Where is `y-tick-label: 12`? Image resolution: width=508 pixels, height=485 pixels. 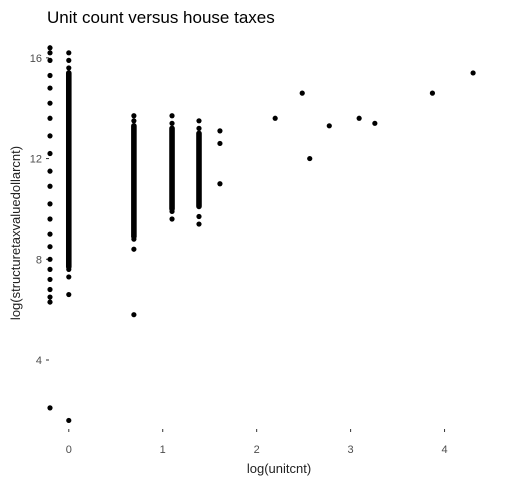 y-tick-label: 12 is located at coordinates (36, 160).